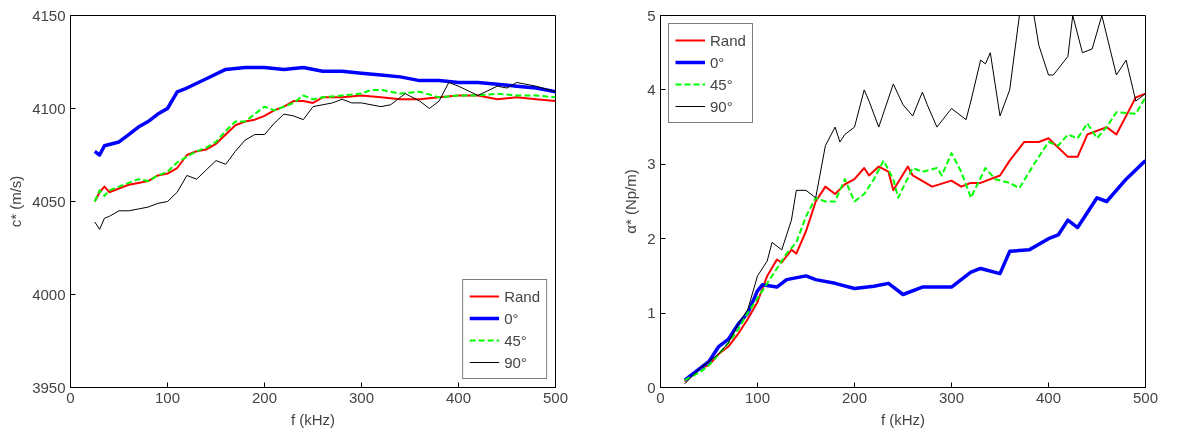  Describe the element at coordinates (631, 201) in the screenshot. I see `y-axis-title: α* (Np/m)` at that location.